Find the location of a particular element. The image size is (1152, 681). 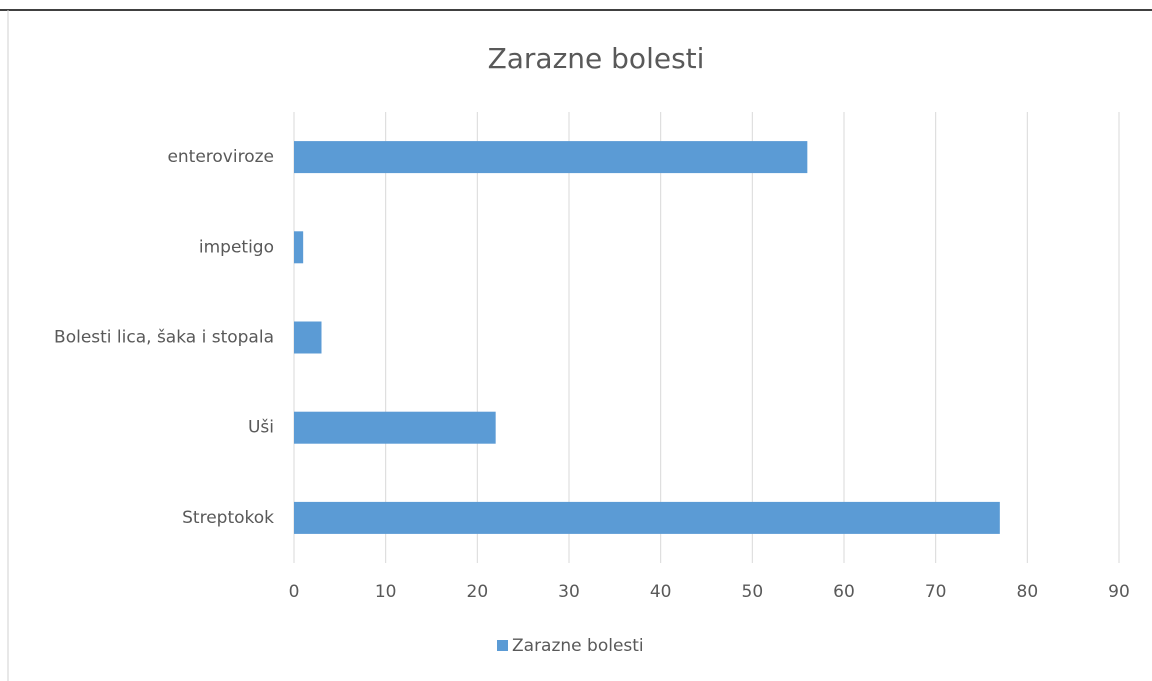

x-tick-label: 90 is located at coordinates (1119, 592).